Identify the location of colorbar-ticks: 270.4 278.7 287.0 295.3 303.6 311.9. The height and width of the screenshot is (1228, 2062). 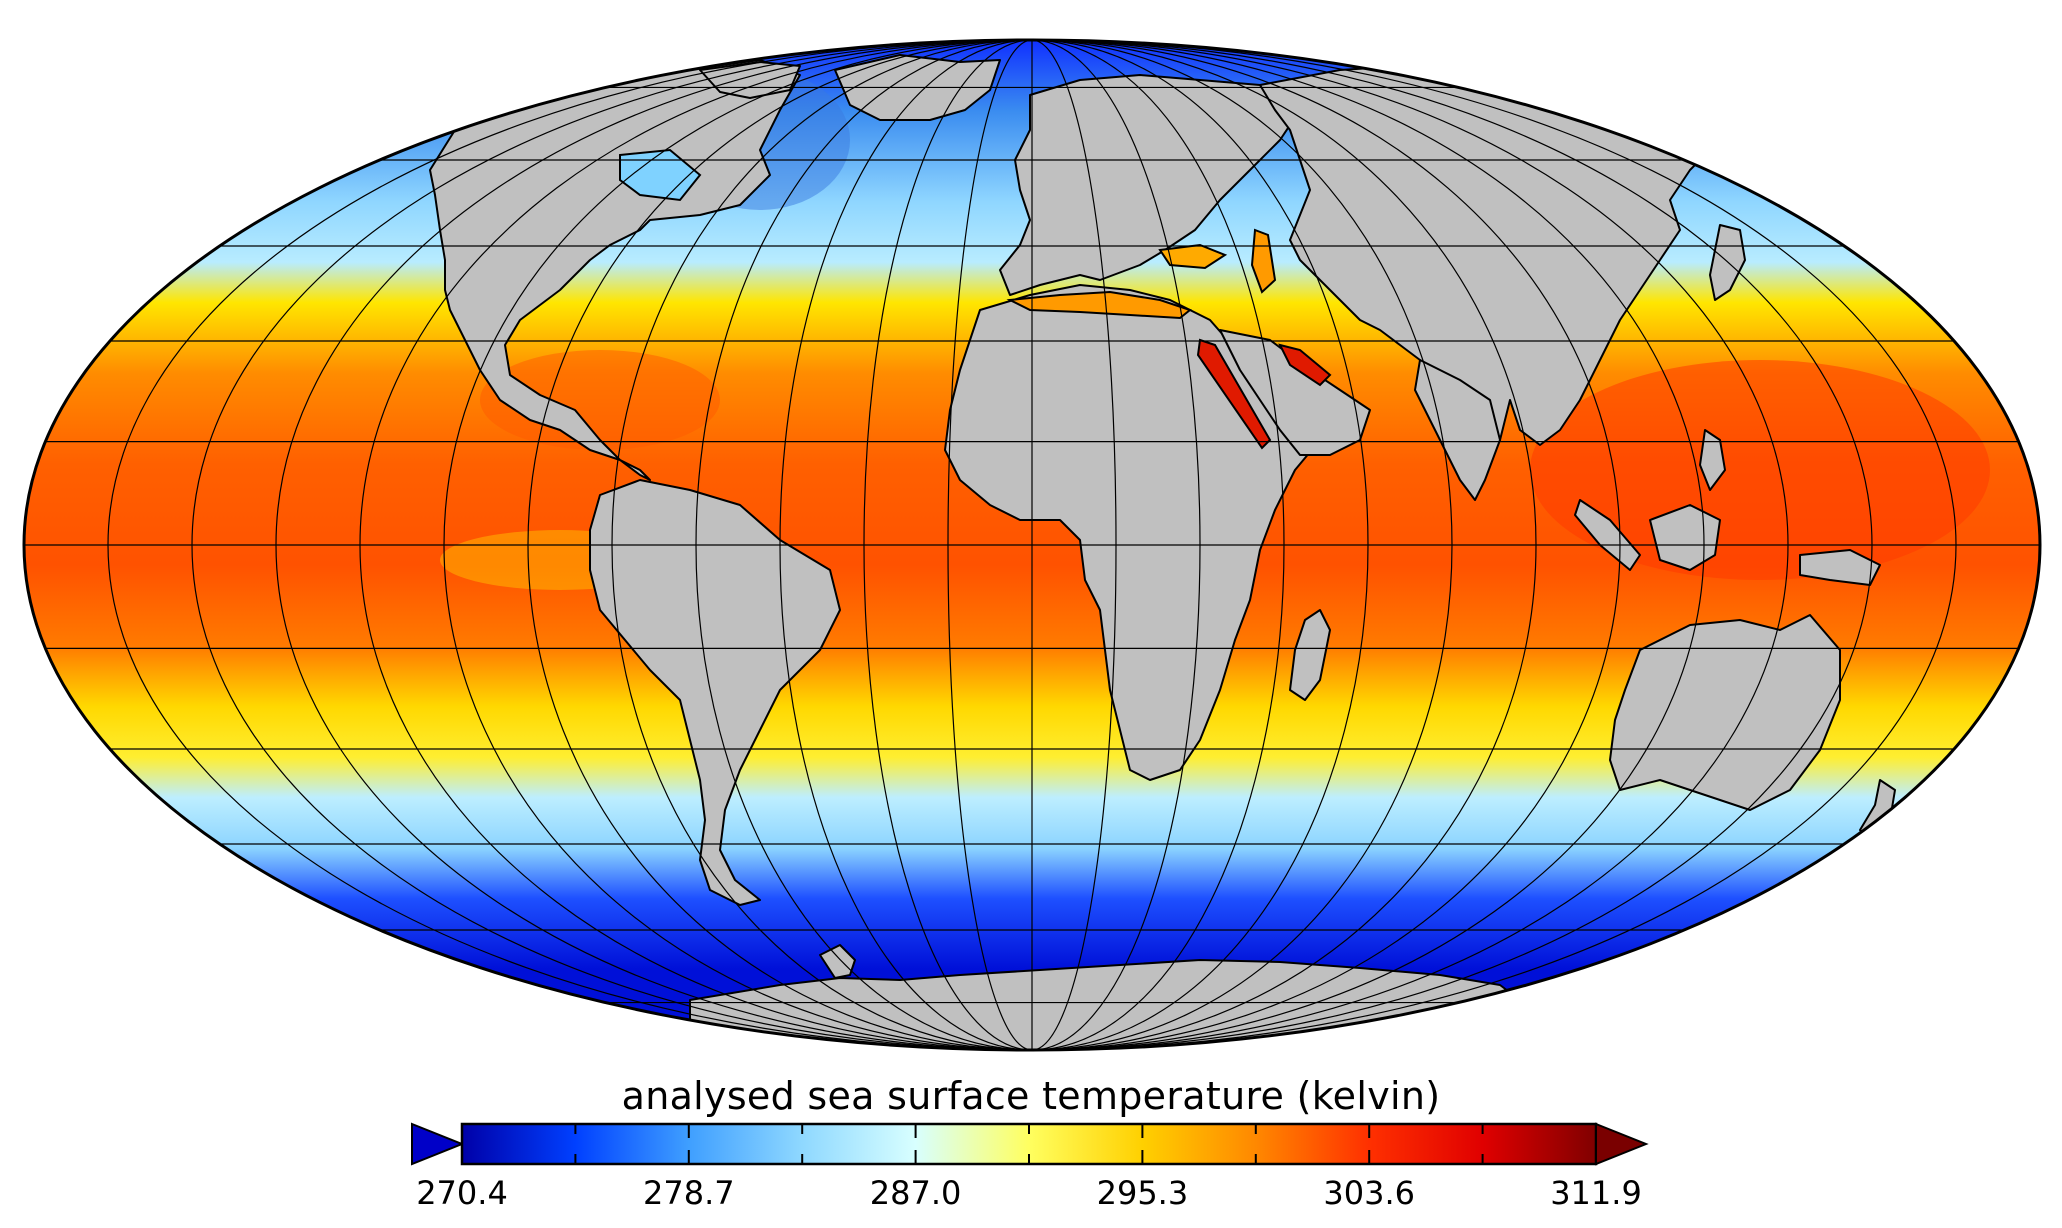
(1029, 1168).